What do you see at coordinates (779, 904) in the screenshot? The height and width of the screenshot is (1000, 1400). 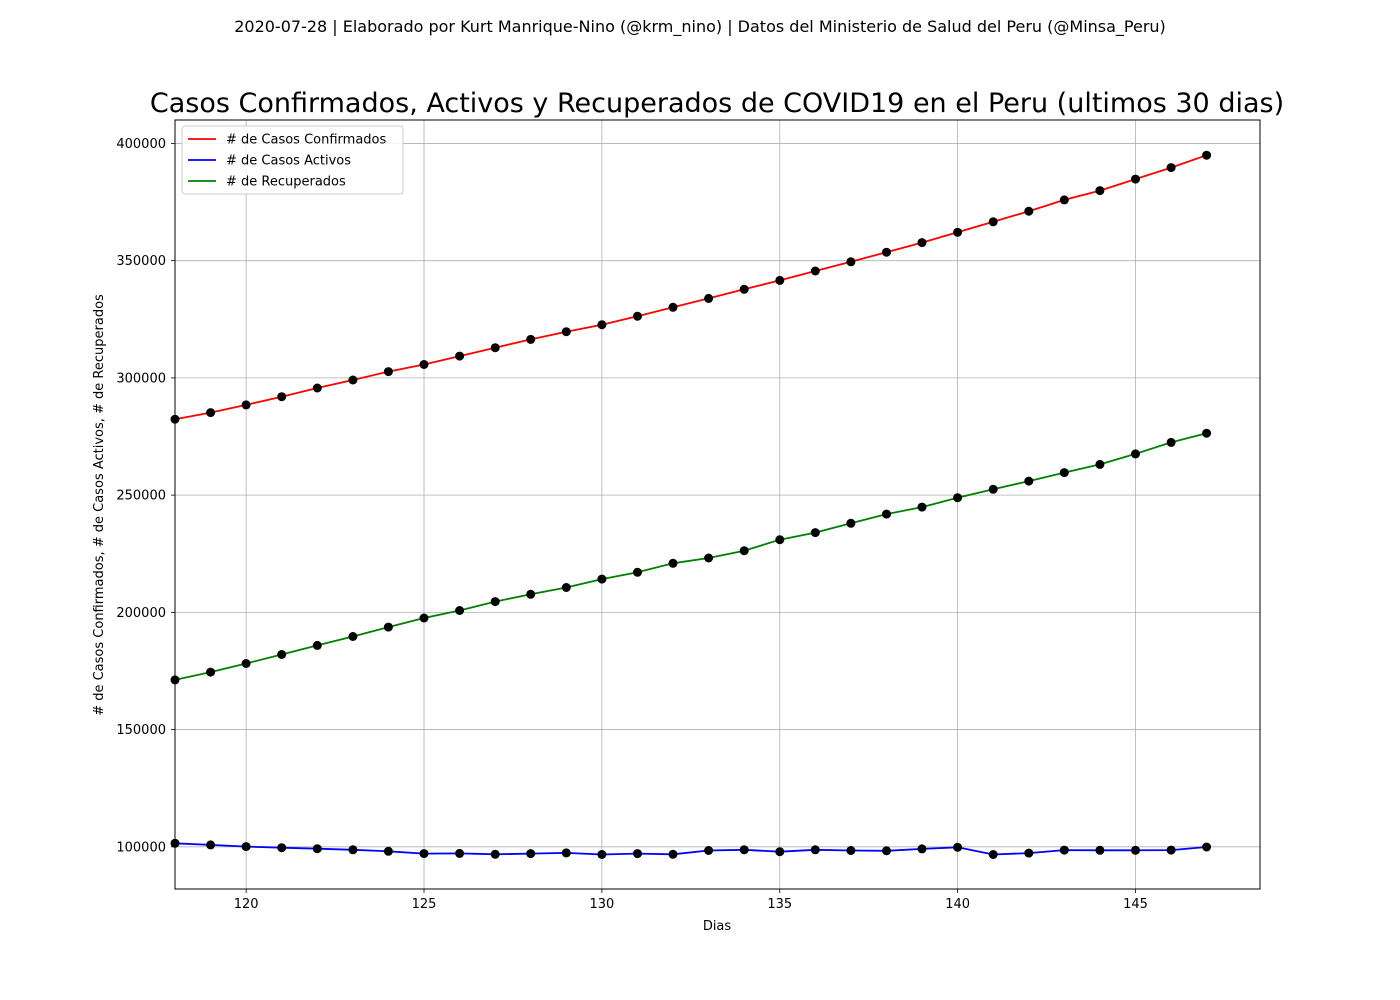 I see `x-tick-label: 135` at bounding box center [779, 904].